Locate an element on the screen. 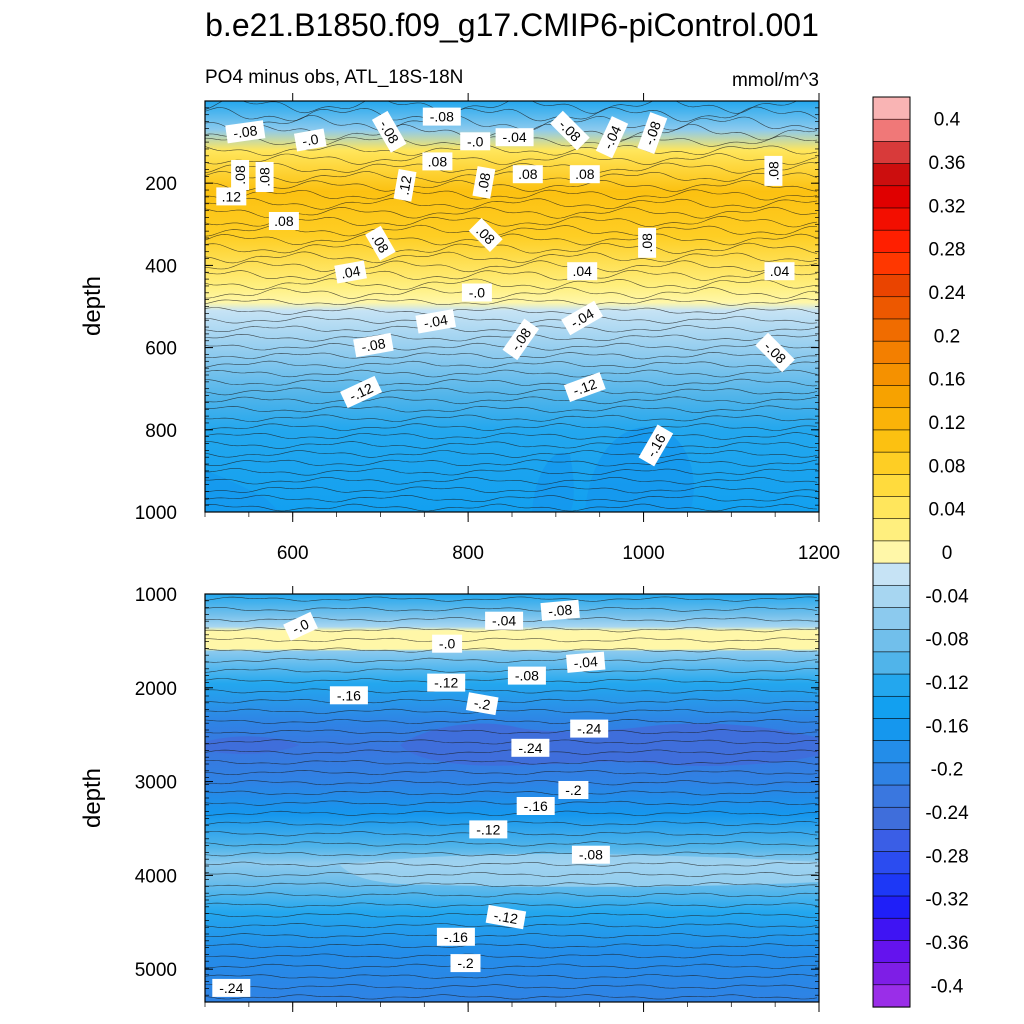 The width and height of the screenshot is (1024, 1024). upper-contour-label: -.08 is located at coordinates (652, 133).